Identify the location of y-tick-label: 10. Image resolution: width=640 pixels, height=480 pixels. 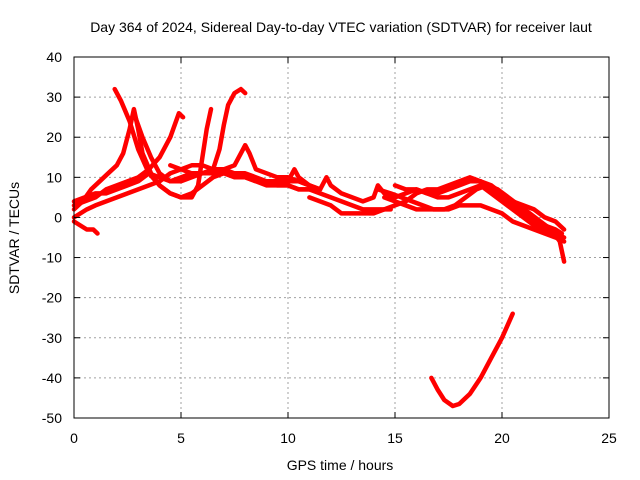
(54, 177).